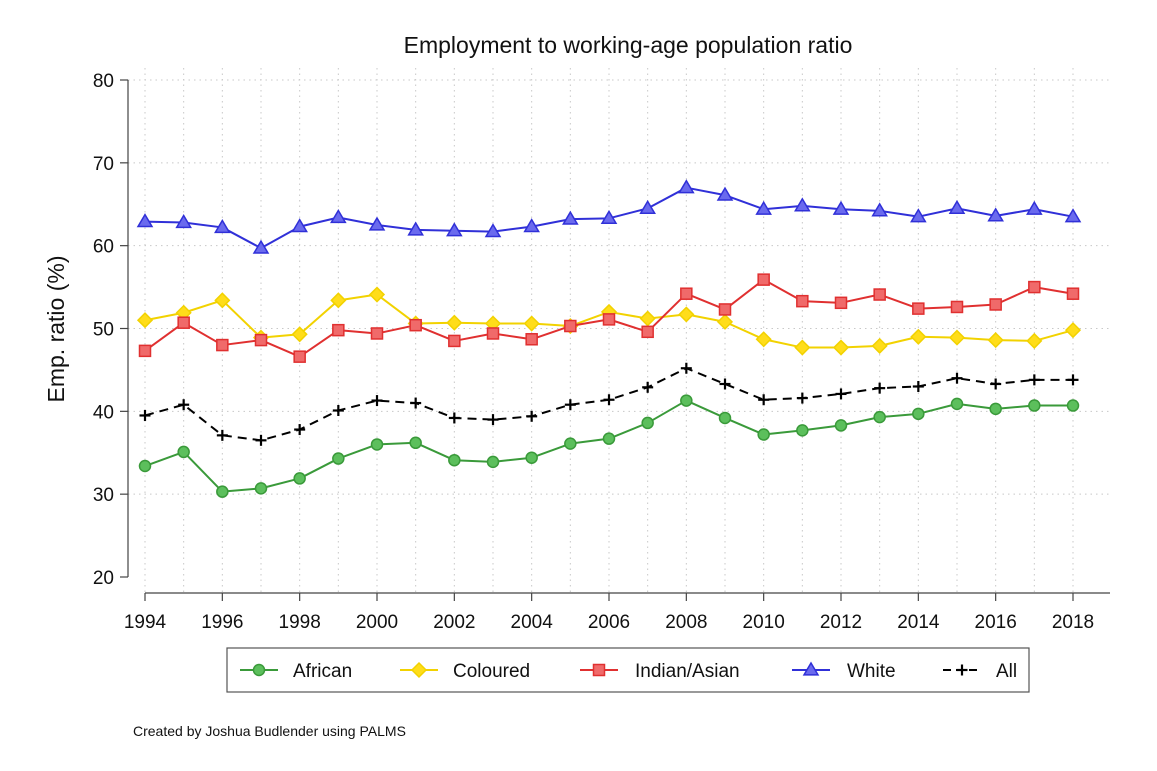  I want to click on legend-item-white: White, so click(844, 671).